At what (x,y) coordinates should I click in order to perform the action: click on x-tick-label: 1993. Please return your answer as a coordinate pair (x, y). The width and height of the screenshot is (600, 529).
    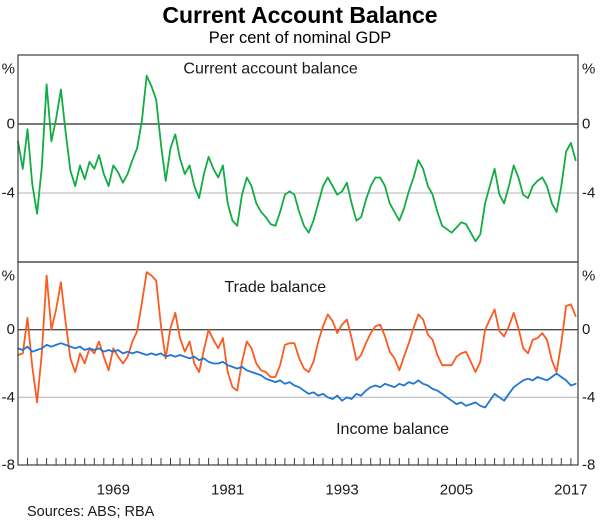
    Looking at the image, I should click on (341, 490).